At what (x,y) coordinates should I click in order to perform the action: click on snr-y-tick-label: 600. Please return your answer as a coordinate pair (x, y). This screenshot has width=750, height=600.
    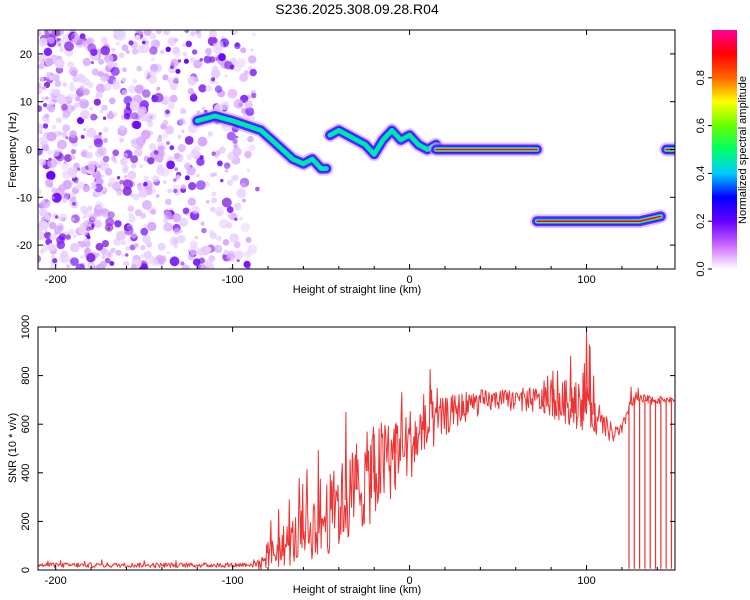
    Looking at the image, I should click on (26, 424).